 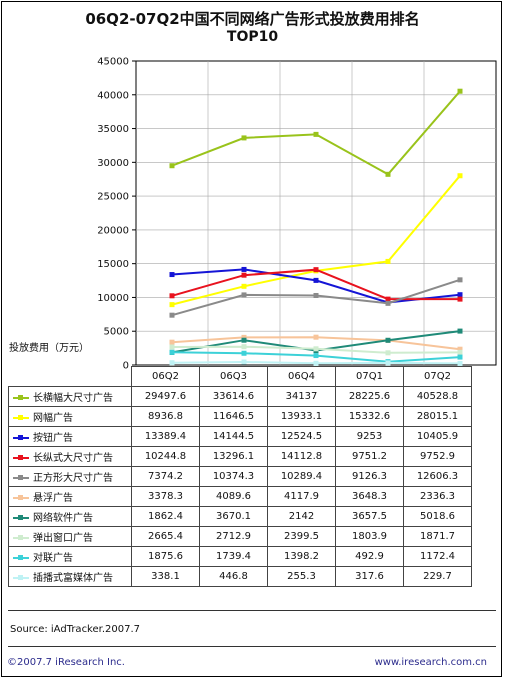 What do you see at coordinates (437, 516) in the screenshot?
I see `data-label: 5018.6` at bounding box center [437, 516].